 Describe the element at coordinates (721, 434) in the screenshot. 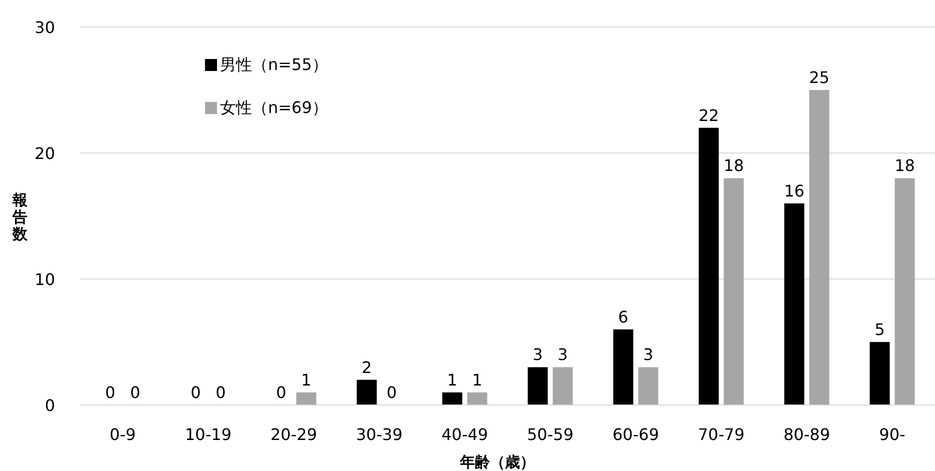

I see `x-tick-label: 70-79` at that location.